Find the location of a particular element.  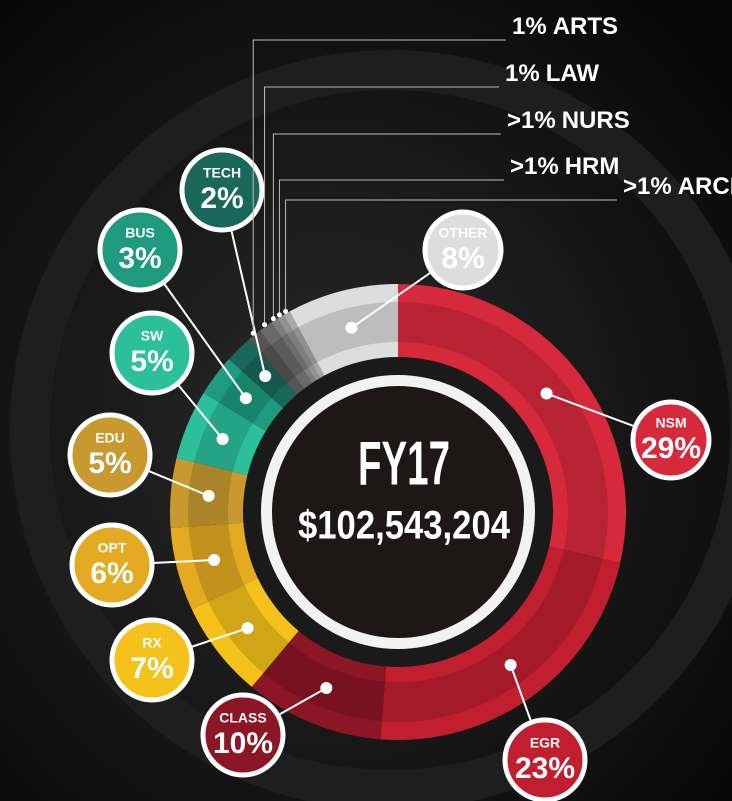

category-label: NSM is located at coordinates (670, 423).